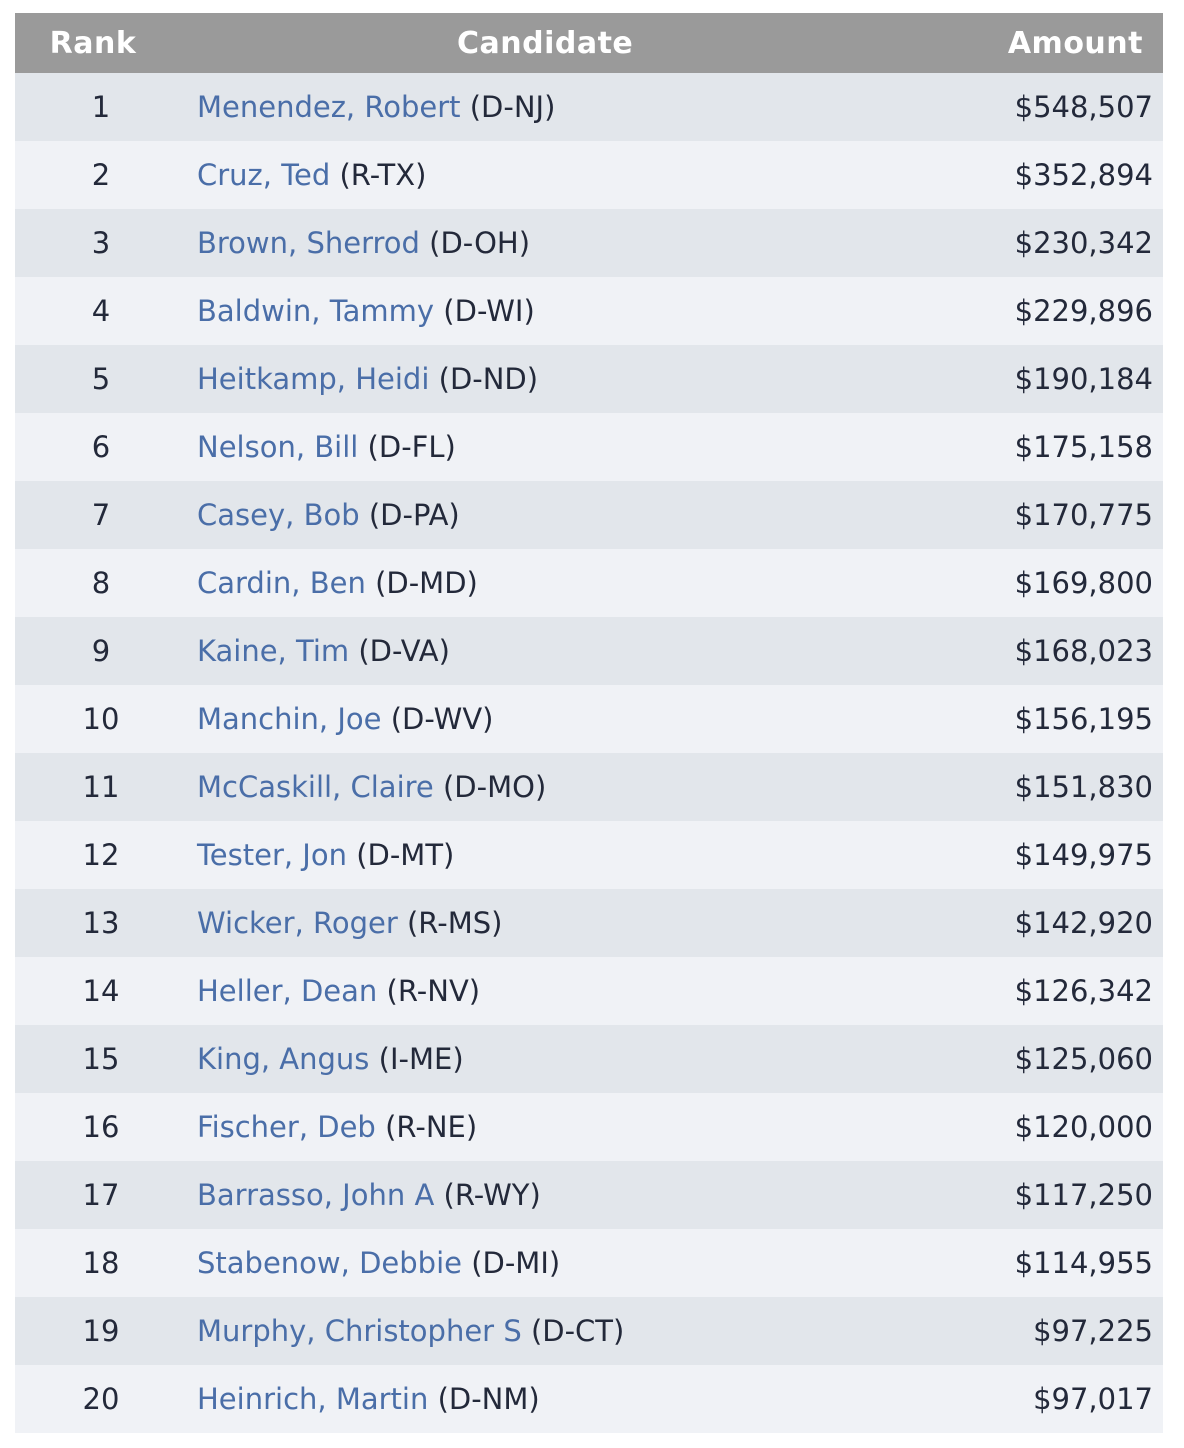 This screenshot has width=1184, height=1448. Describe the element at coordinates (1083, 651) in the screenshot. I see `amount-cell: $168,023` at that location.